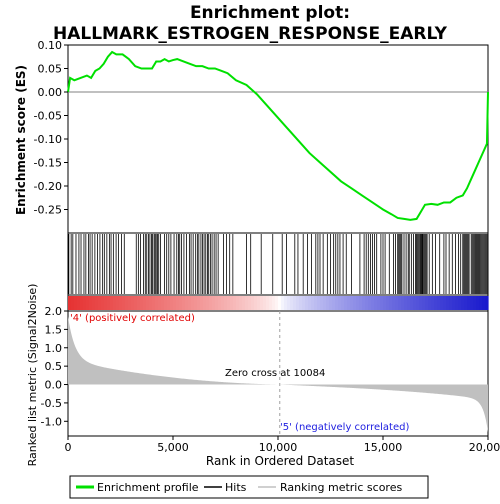 This screenshot has height=504, width=500. Describe the element at coordinates (341, 487) in the screenshot. I see `legend-metric-label: Ranking metric scores` at that location.